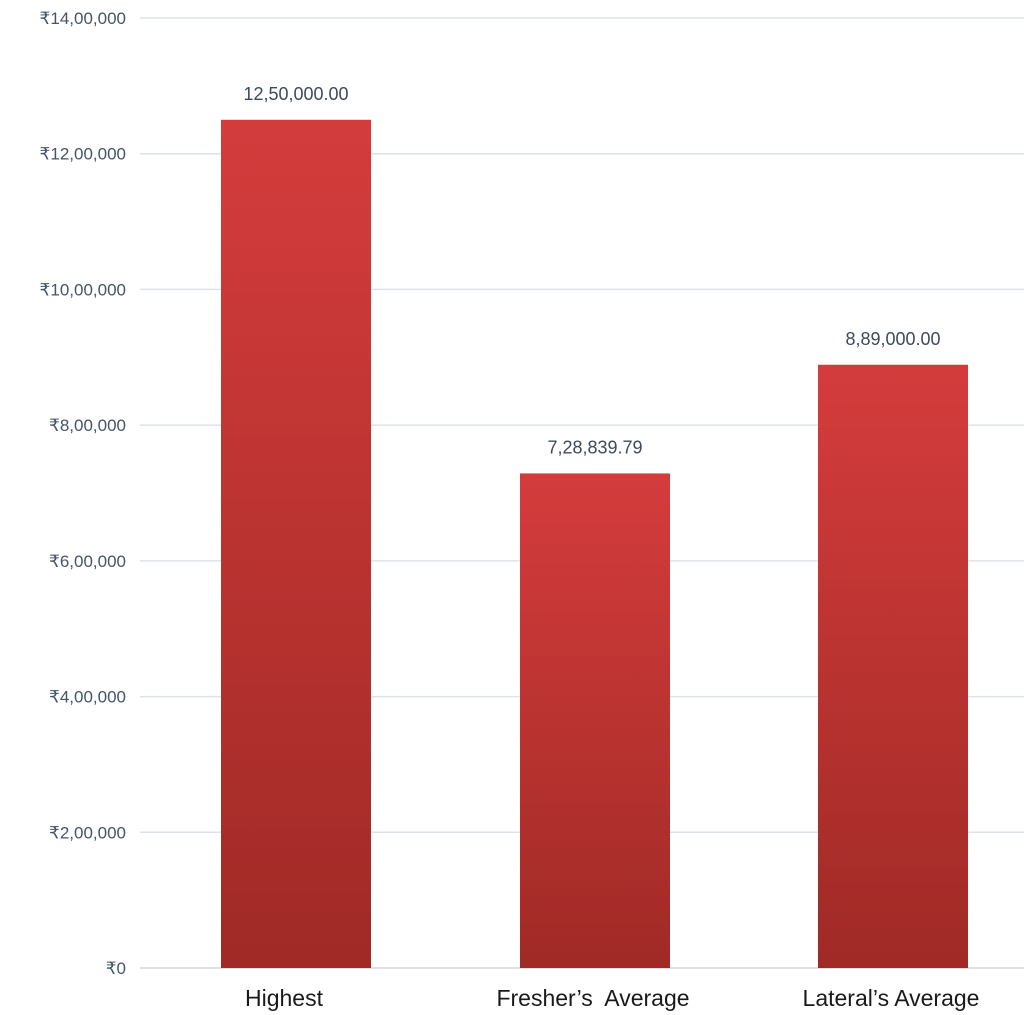 This screenshot has width=1026, height=1015. What do you see at coordinates (892, 339) in the screenshot?
I see `data-label: 8,89,000.00` at bounding box center [892, 339].